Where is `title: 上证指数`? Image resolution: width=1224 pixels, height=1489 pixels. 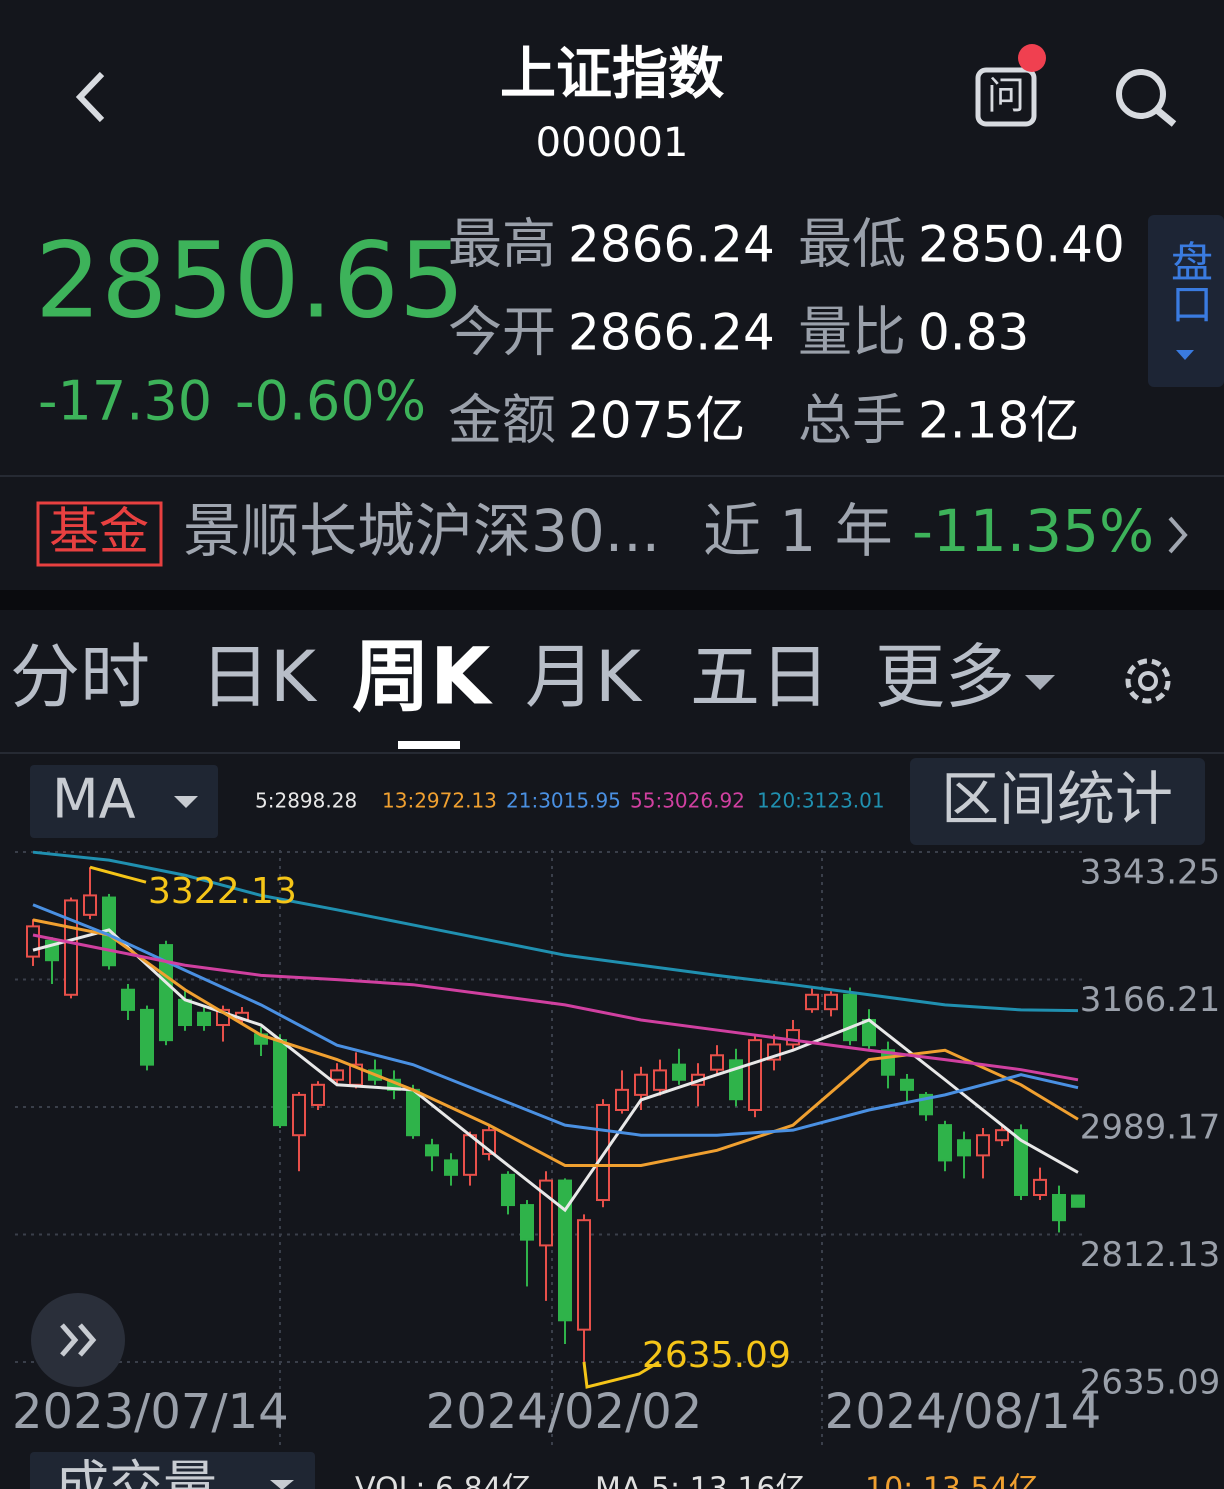
title: 上证指数 is located at coordinates (612, 74).